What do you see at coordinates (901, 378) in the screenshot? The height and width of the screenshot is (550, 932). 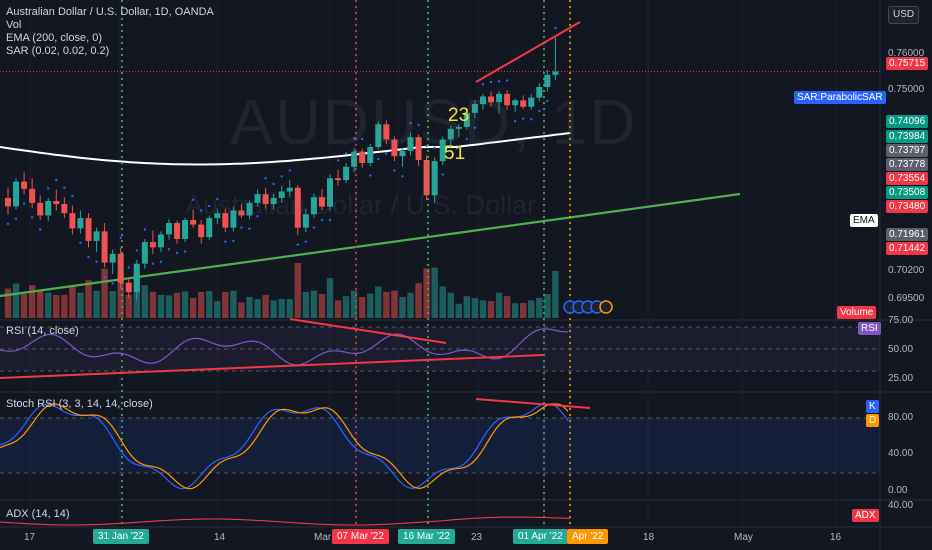 I see `rsi-tick: 25.00` at bounding box center [901, 378].